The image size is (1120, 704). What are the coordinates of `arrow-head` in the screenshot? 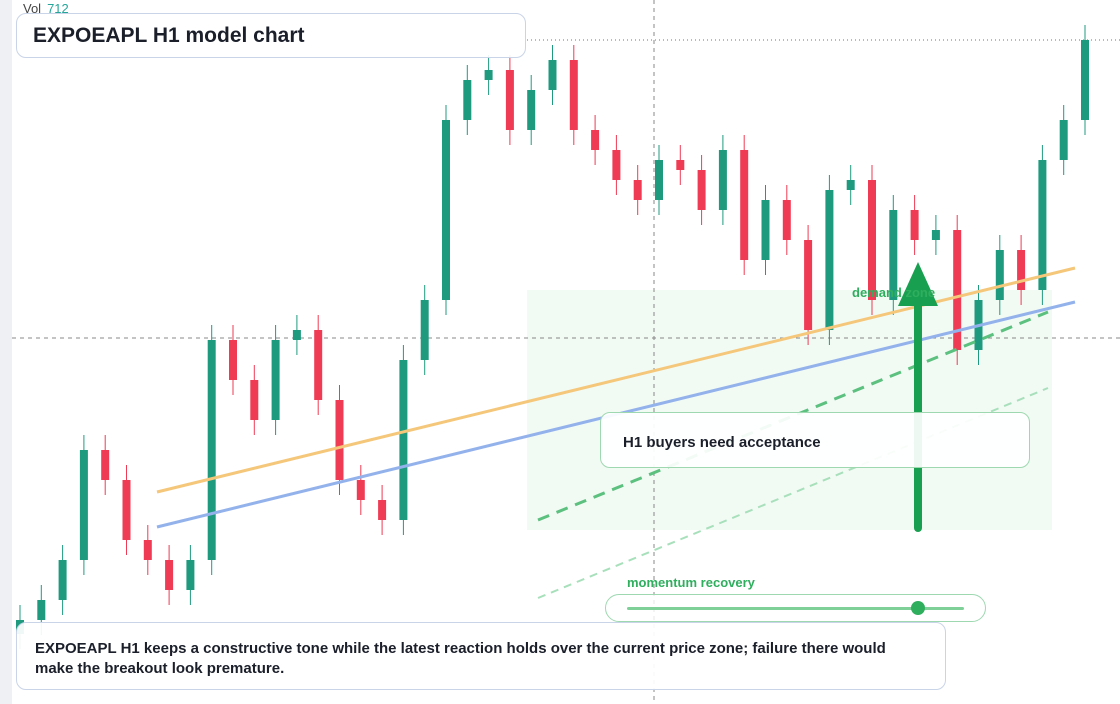 It's located at (918, 284).